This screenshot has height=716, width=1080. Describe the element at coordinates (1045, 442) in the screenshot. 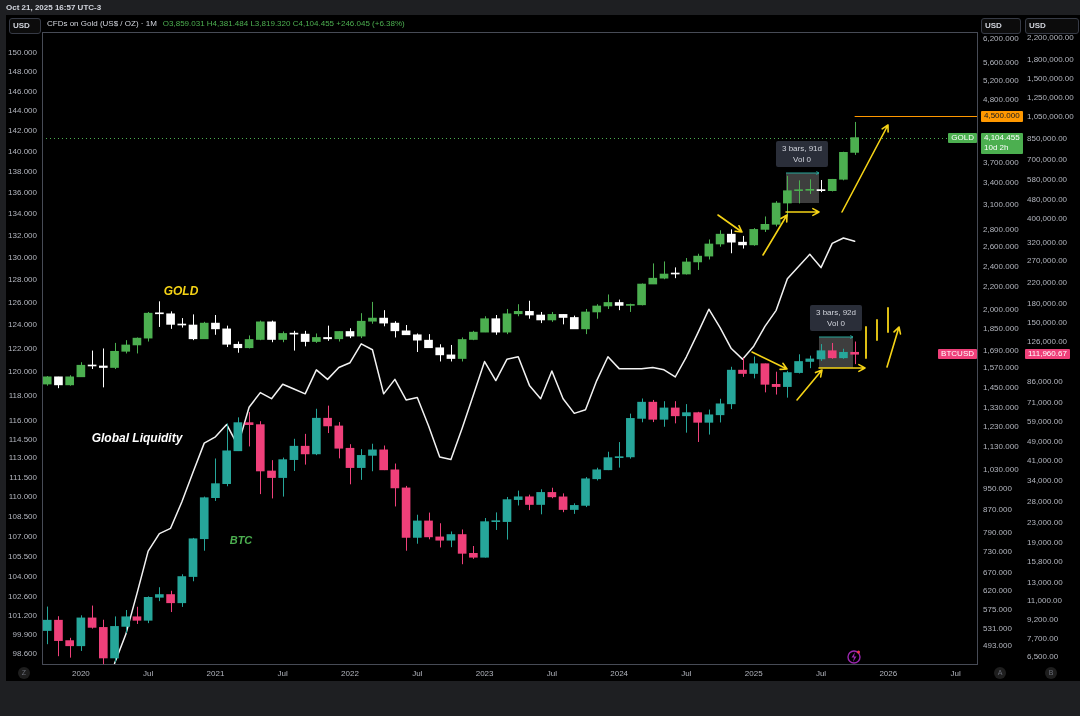

I see `y-tick-label: 49,000.00` at that location.